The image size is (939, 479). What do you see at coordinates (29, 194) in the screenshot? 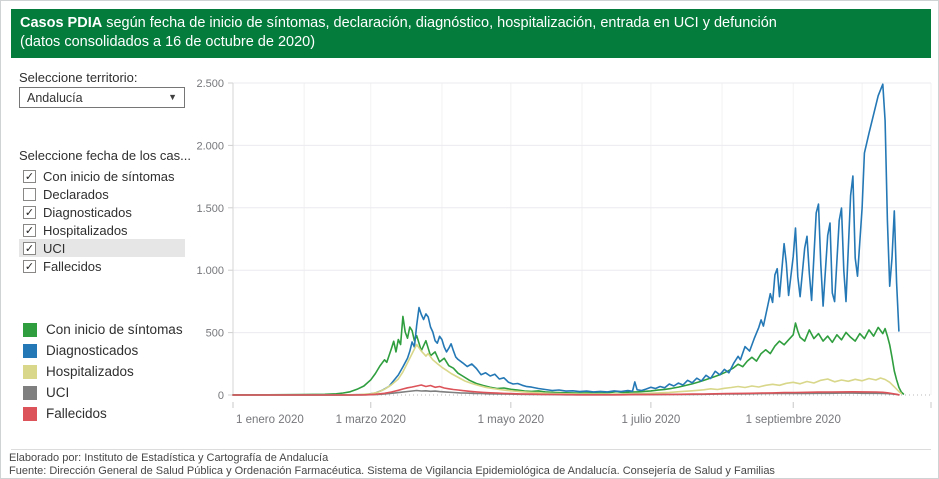
I see `checkbox-icon` at bounding box center [29, 194].